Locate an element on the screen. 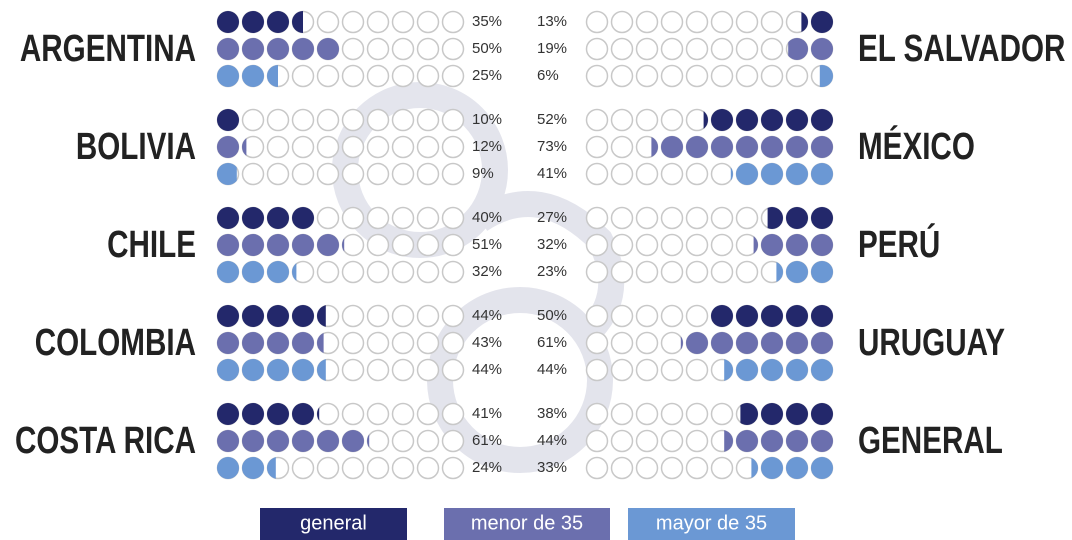 The width and height of the screenshot is (1072, 540). legend-swatch is located at coordinates (527, 524).